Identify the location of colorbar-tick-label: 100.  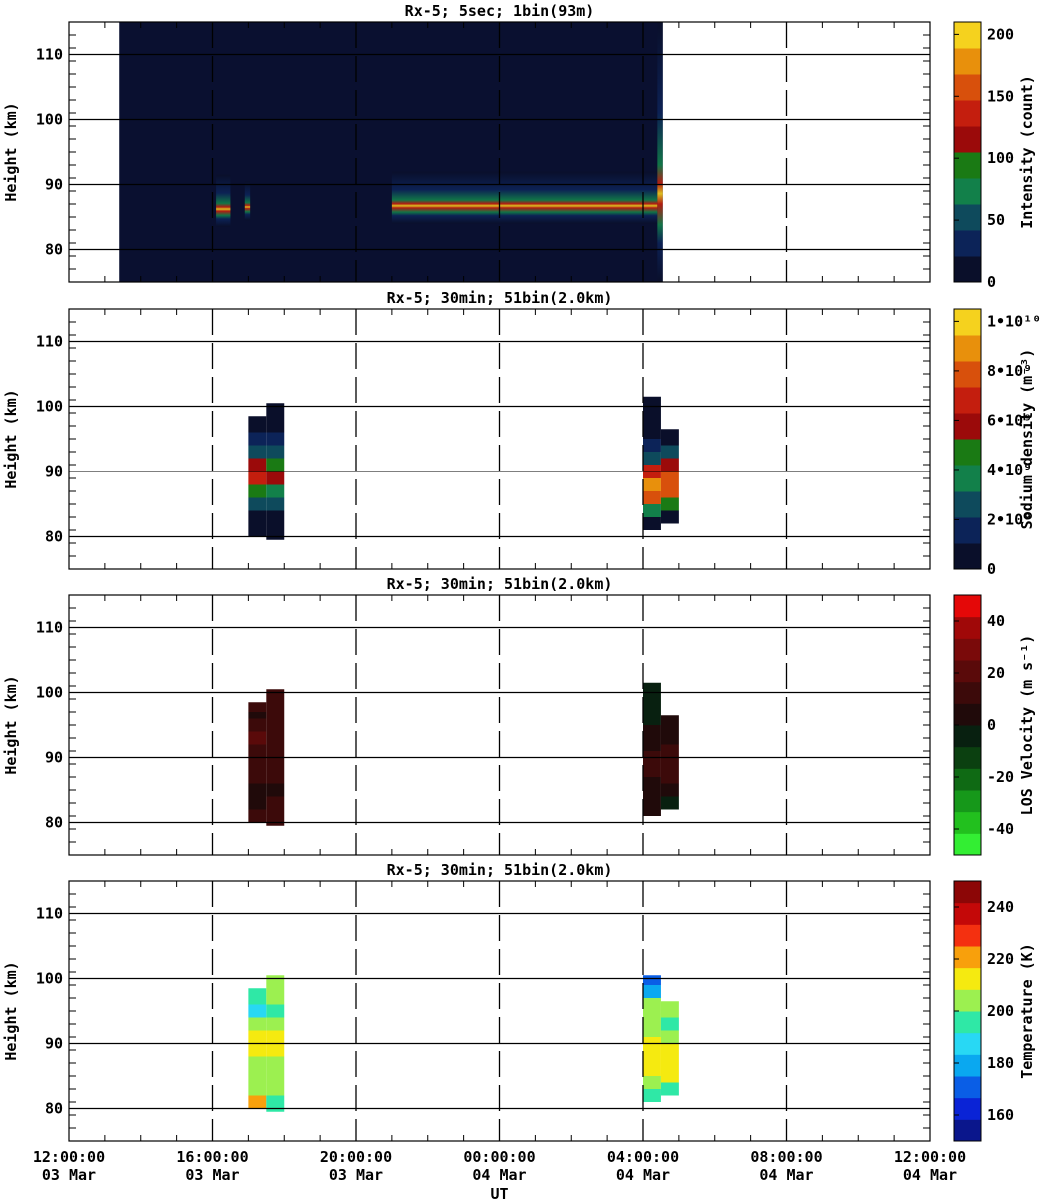
(1000, 158).